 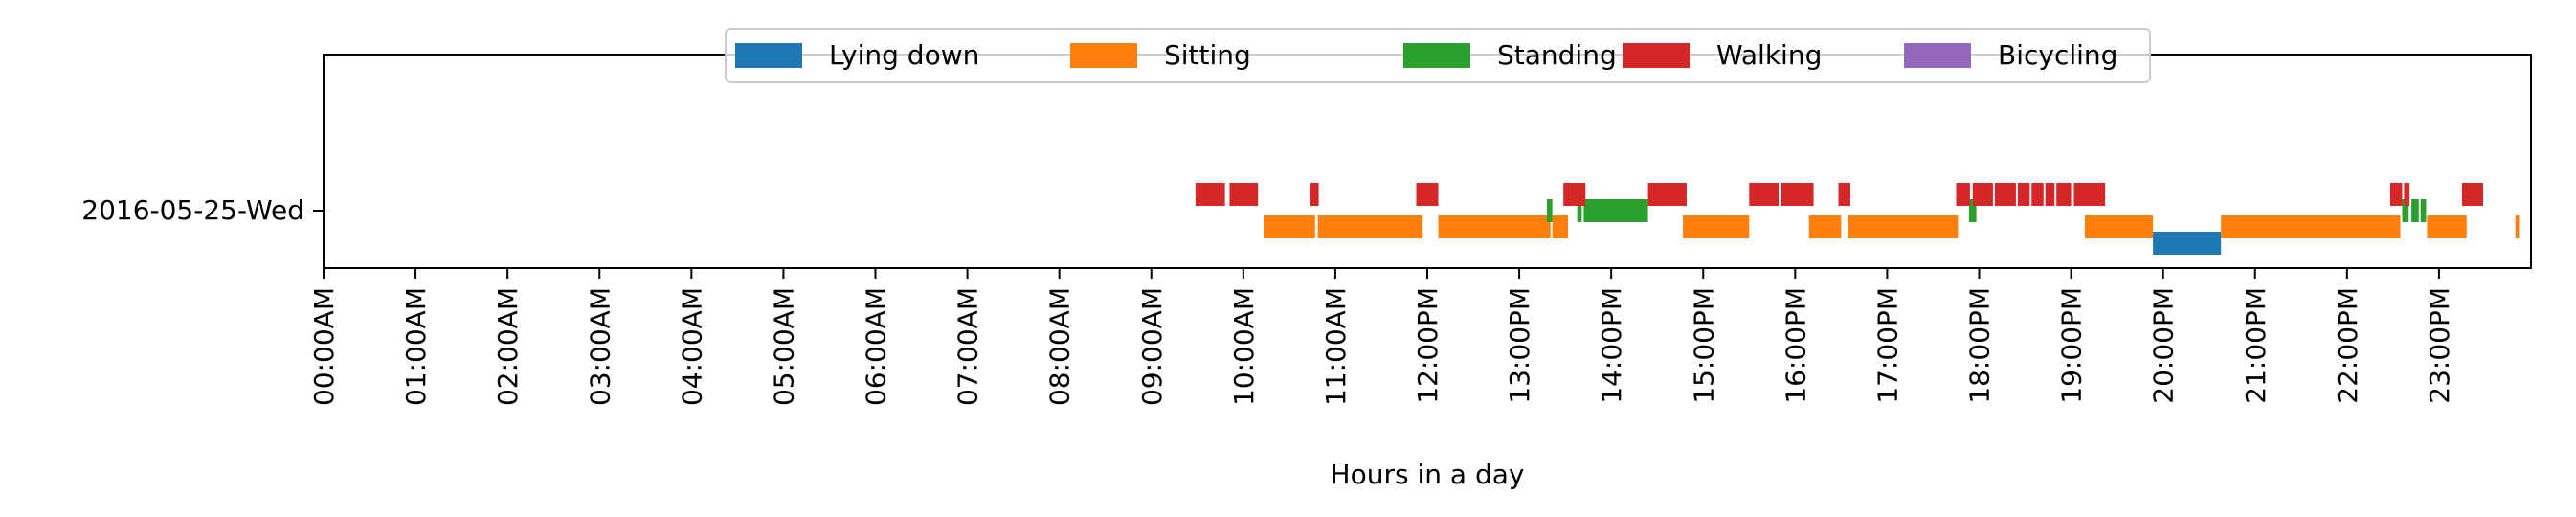 What do you see at coordinates (1557, 55) in the screenshot?
I see `legend-label-standing: Standing` at bounding box center [1557, 55].